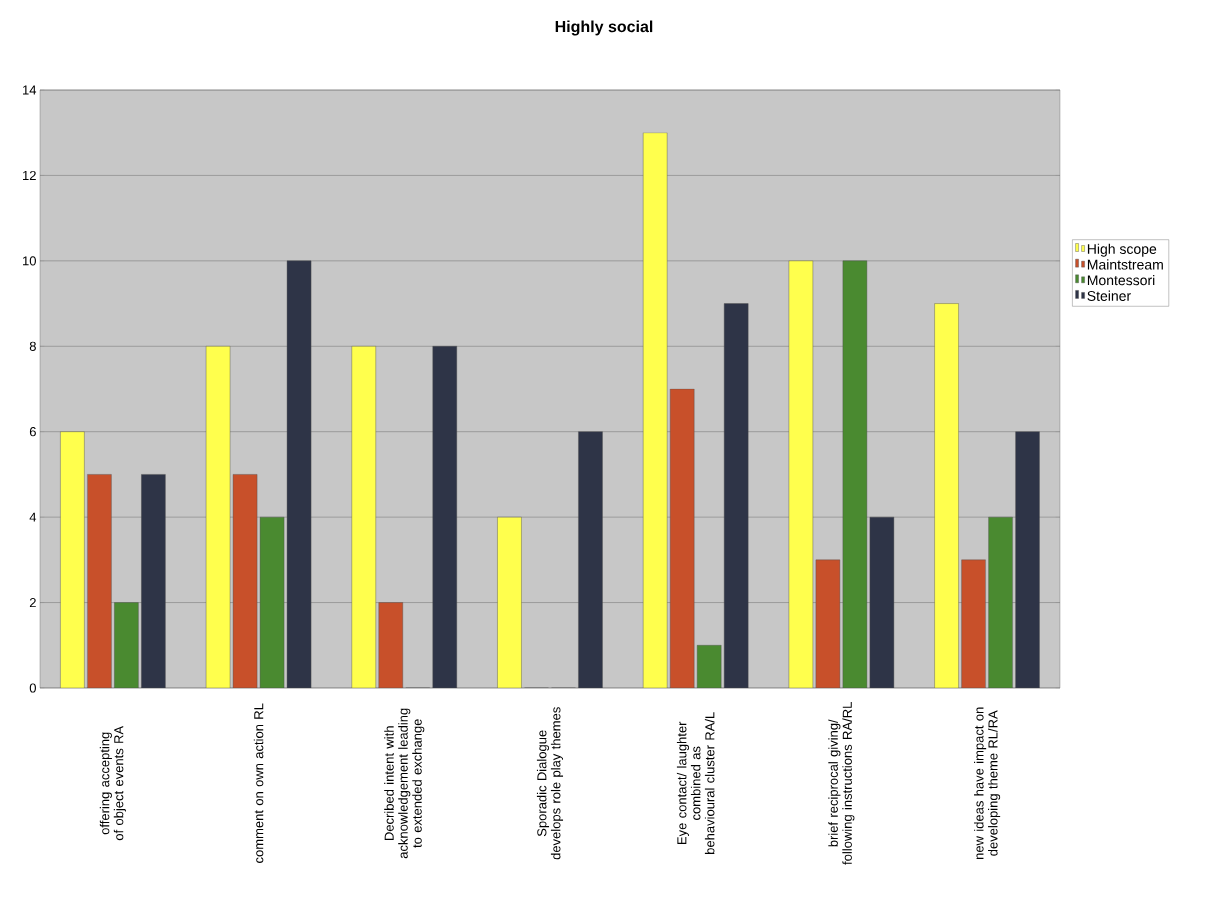 The width and height of the screenshot is (1208, 908). I want to click on y-tick-label: 12, so click(29, 175).